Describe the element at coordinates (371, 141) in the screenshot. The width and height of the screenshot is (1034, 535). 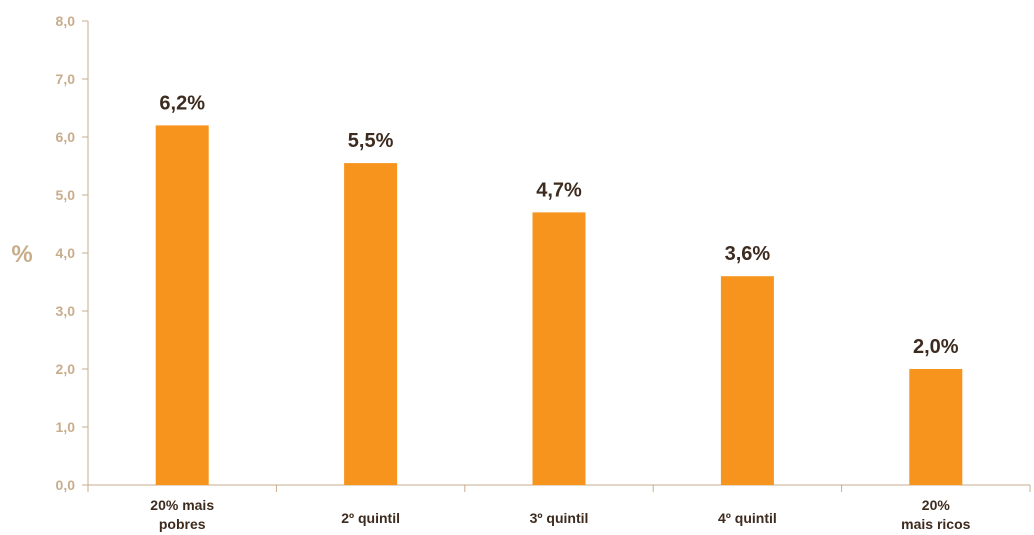
I see `data-label: 5,5%` at that location.